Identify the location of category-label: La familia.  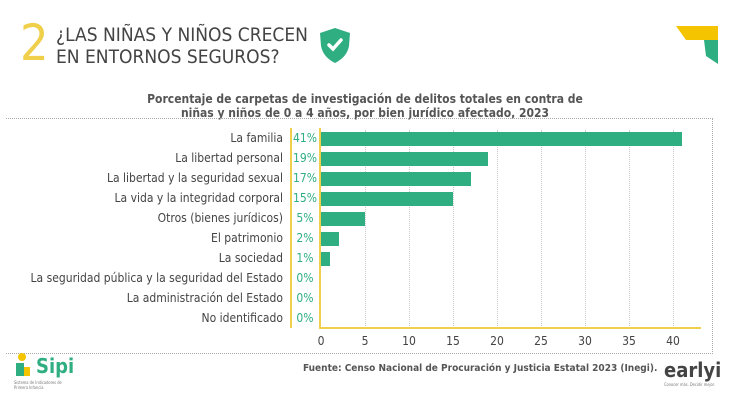
(256, 138).